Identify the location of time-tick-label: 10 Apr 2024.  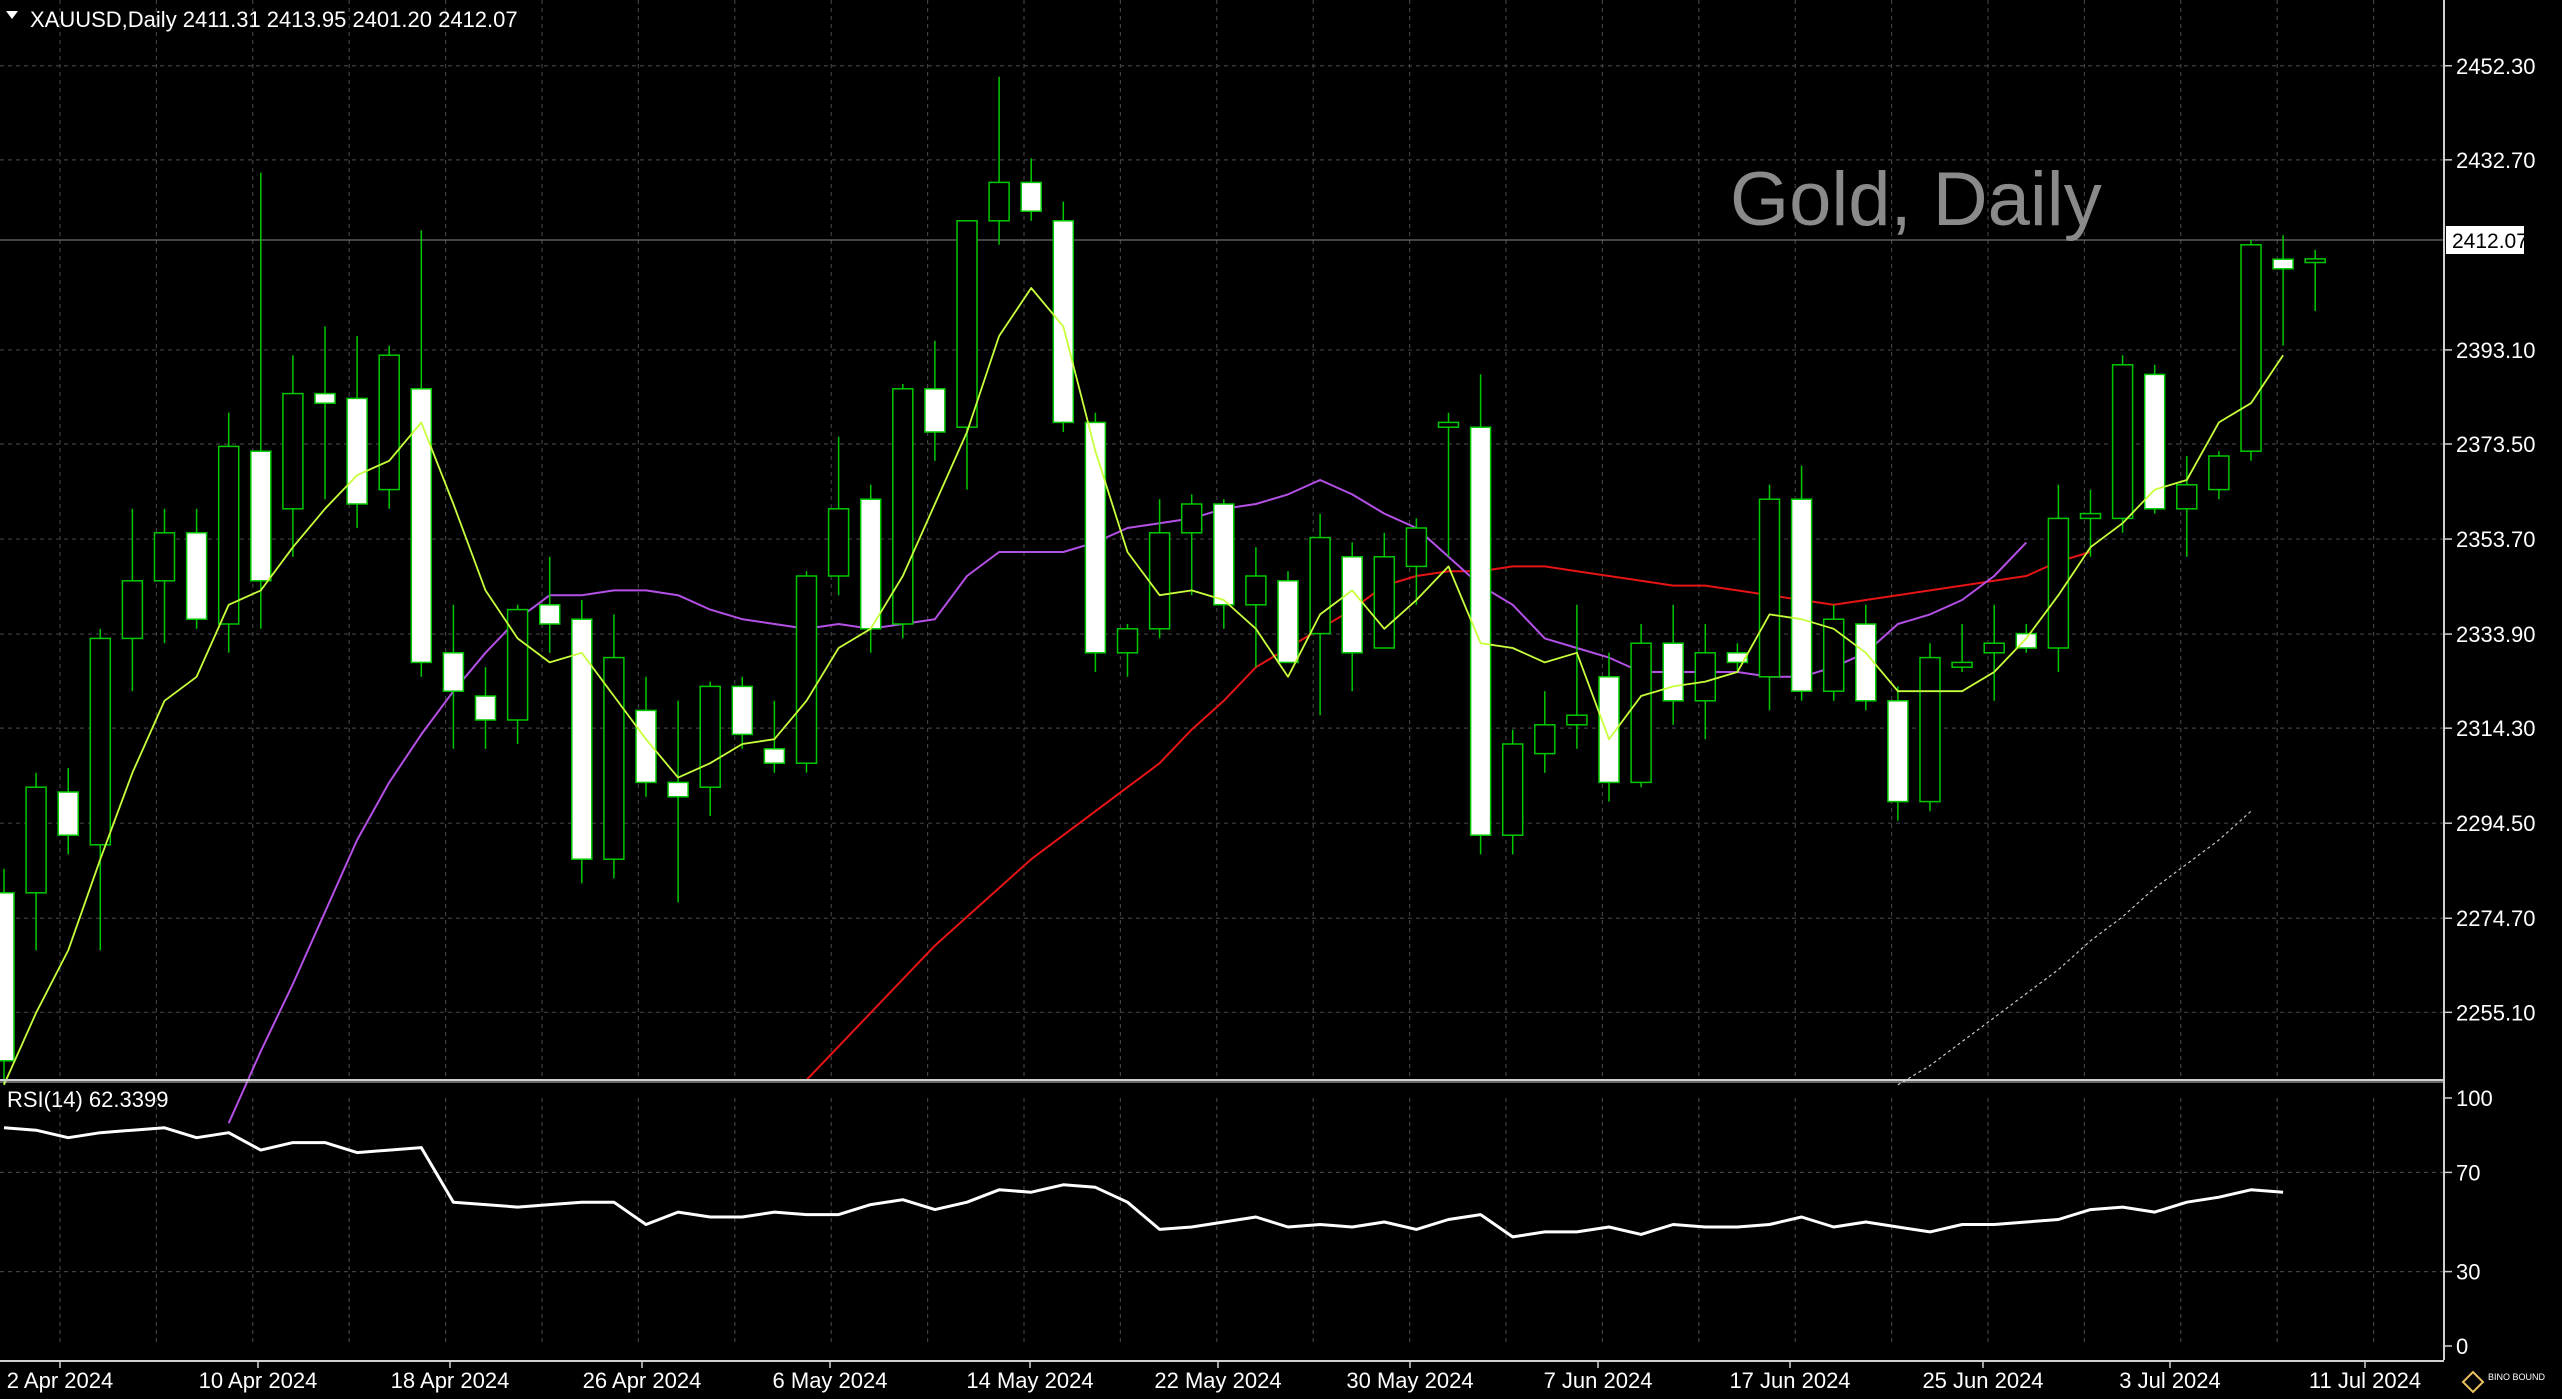
(258, 1380).